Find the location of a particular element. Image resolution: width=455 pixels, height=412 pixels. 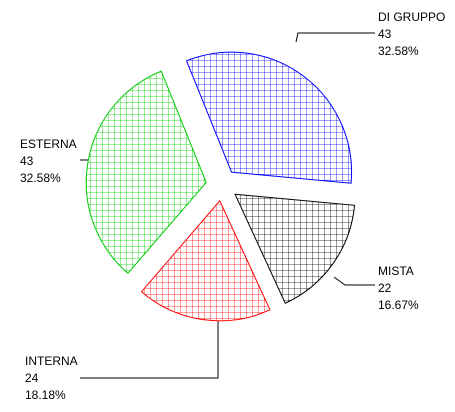

slice-label: INTERNA is located at coordinates (51, 361).